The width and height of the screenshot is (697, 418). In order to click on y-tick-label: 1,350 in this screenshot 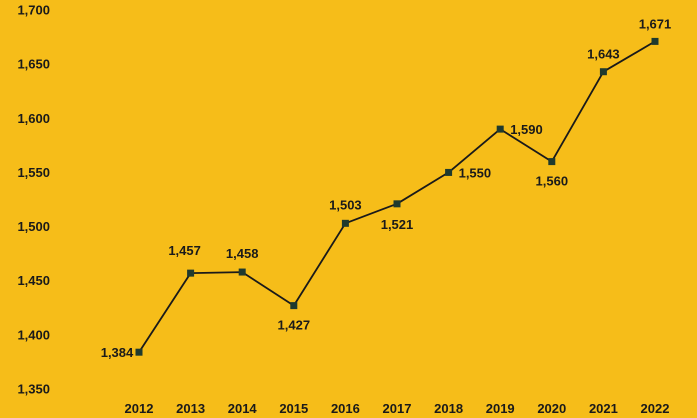, I will do `click(33, 389)`.